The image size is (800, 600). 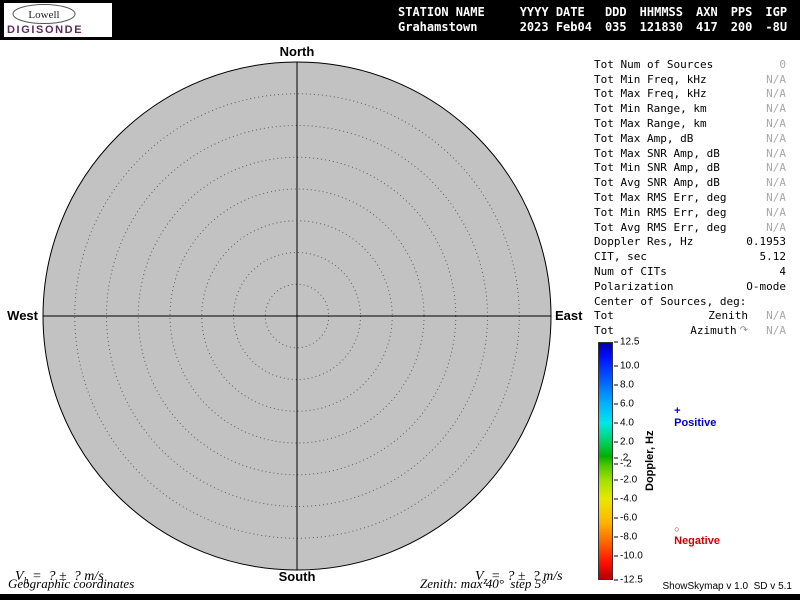 I want to click on negative-doppler-legend: ○ Negative, so click(x=694, y=529).